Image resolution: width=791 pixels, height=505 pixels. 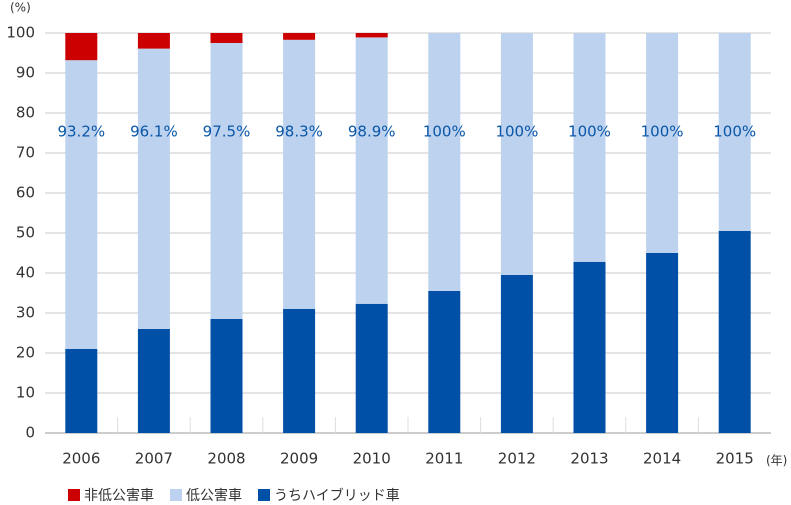 What do you see at coordinates (20, 33) in the screenshot?
I see `y-tick-label: 100` at bounding box center [20, 33].